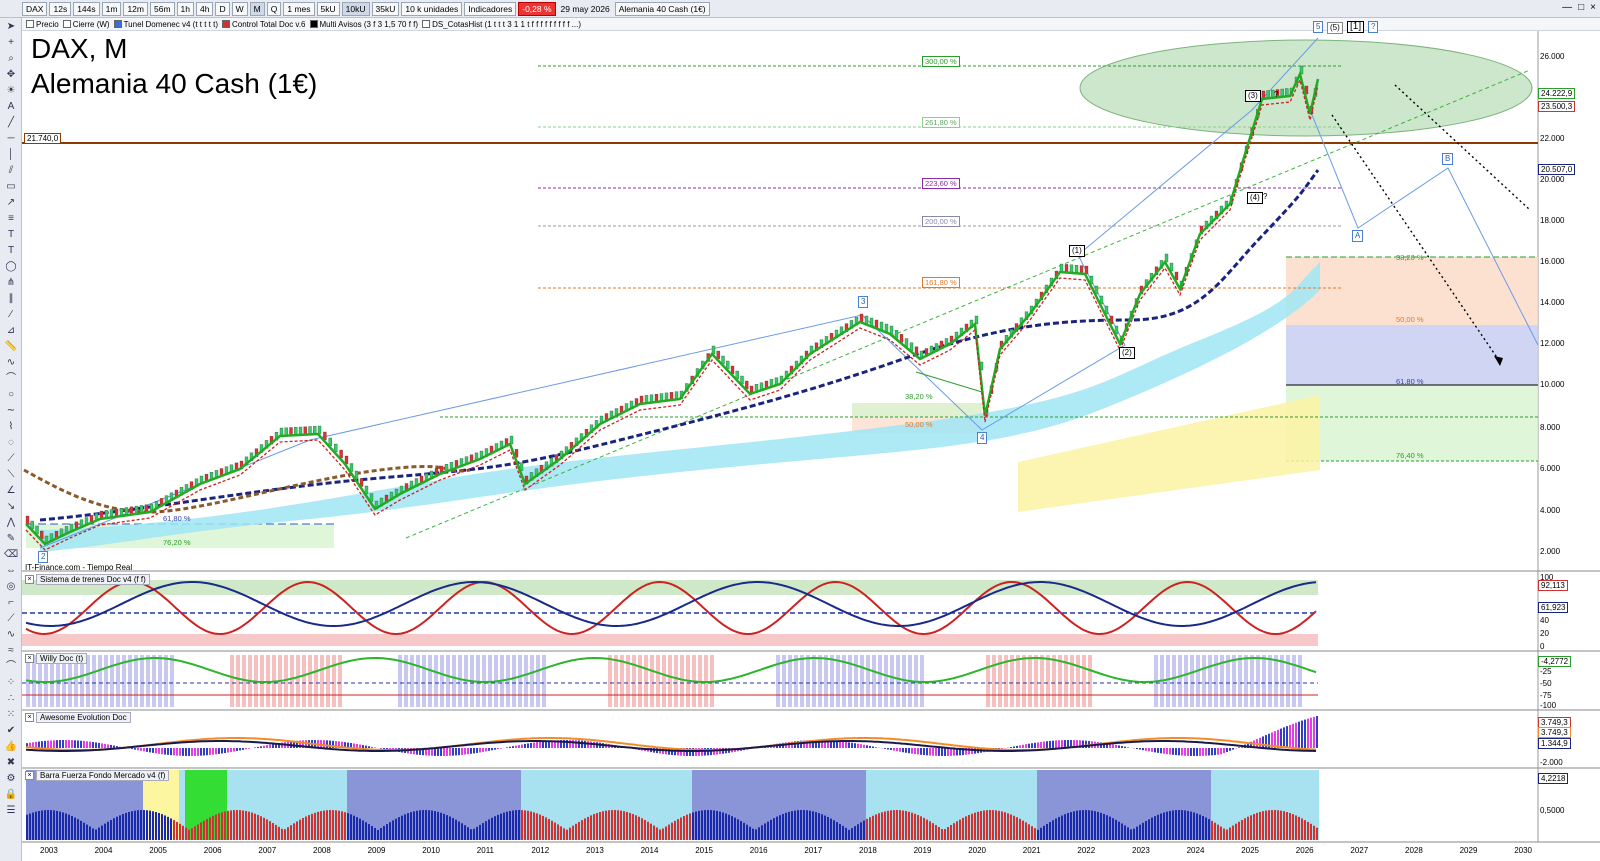  Describe the element at coordinates (103, 775) in the screenshot. I see `panel4-title: Barra Fuerza Fondo Mercado v4 (f)` at that location.